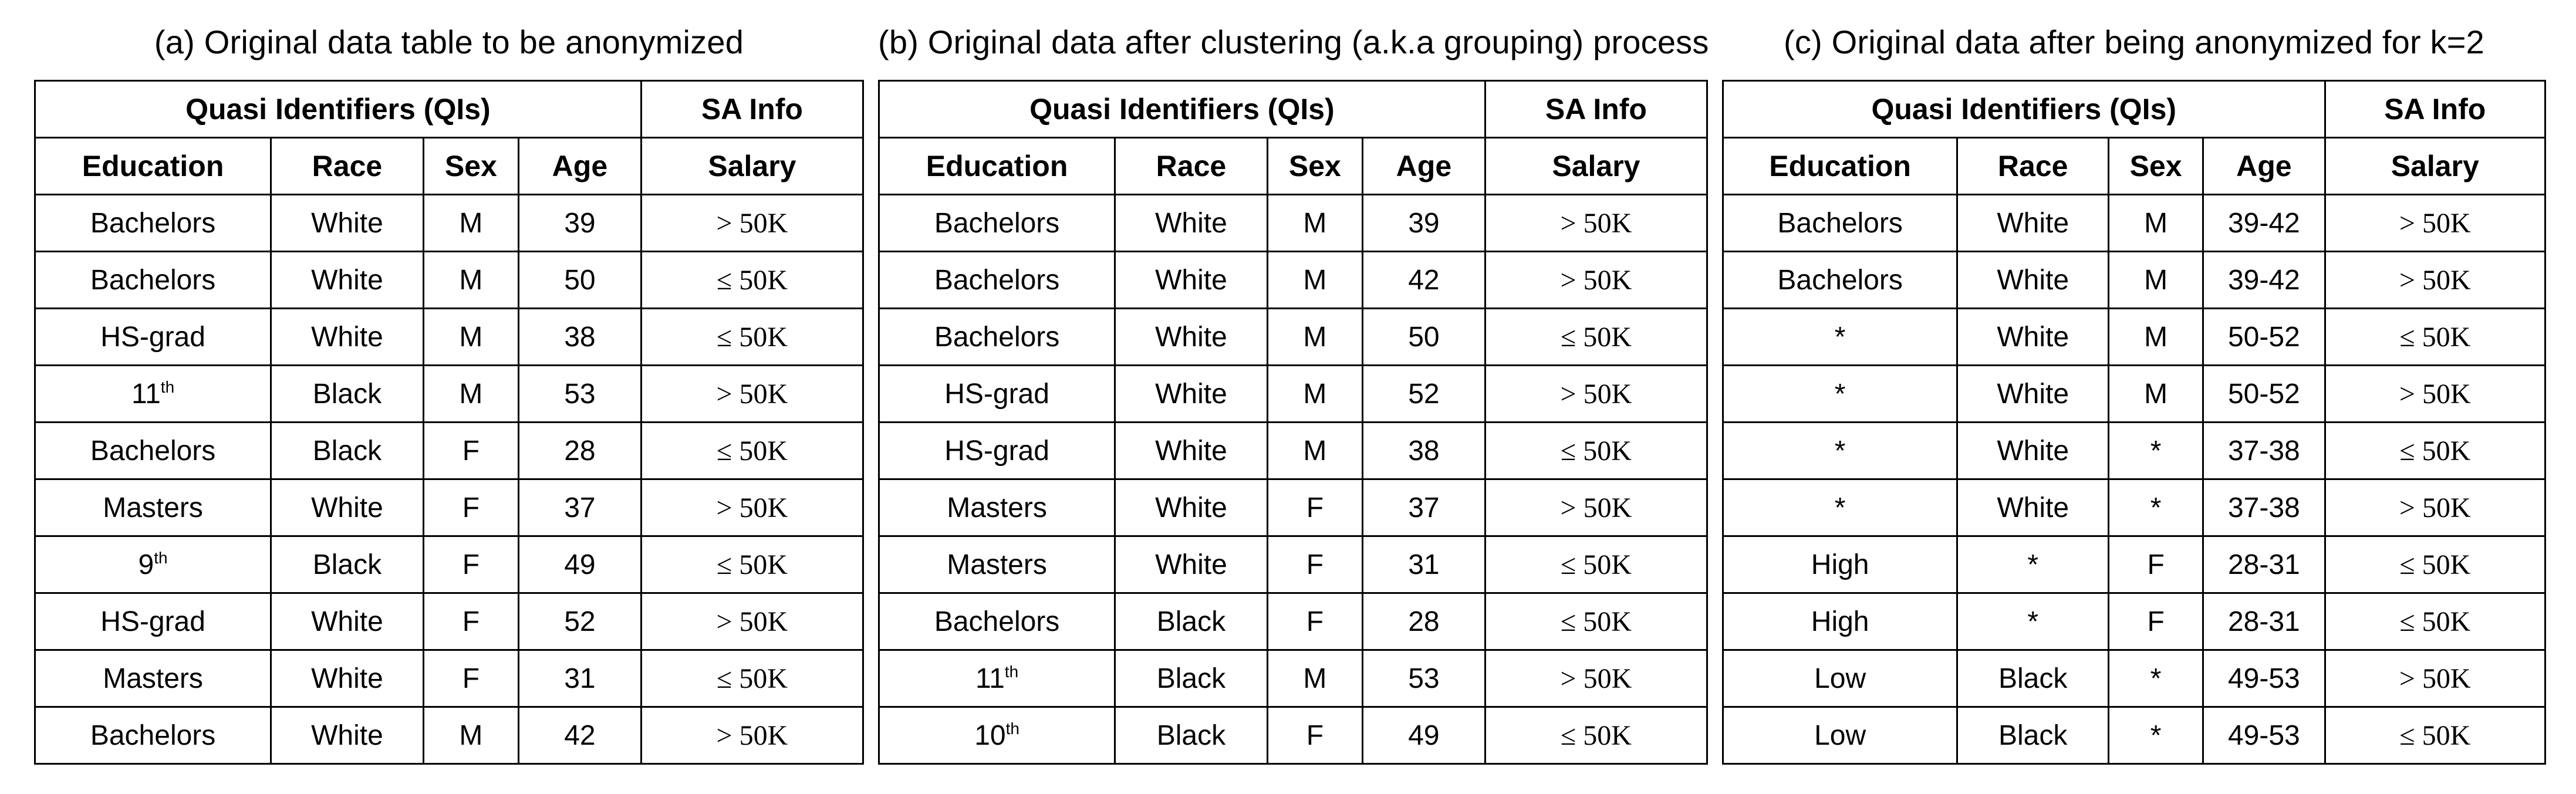 Image resolution: width=2576 pixels, height=794 pixels. I want to click on cell-age: 50-52, so click(2264, 393).